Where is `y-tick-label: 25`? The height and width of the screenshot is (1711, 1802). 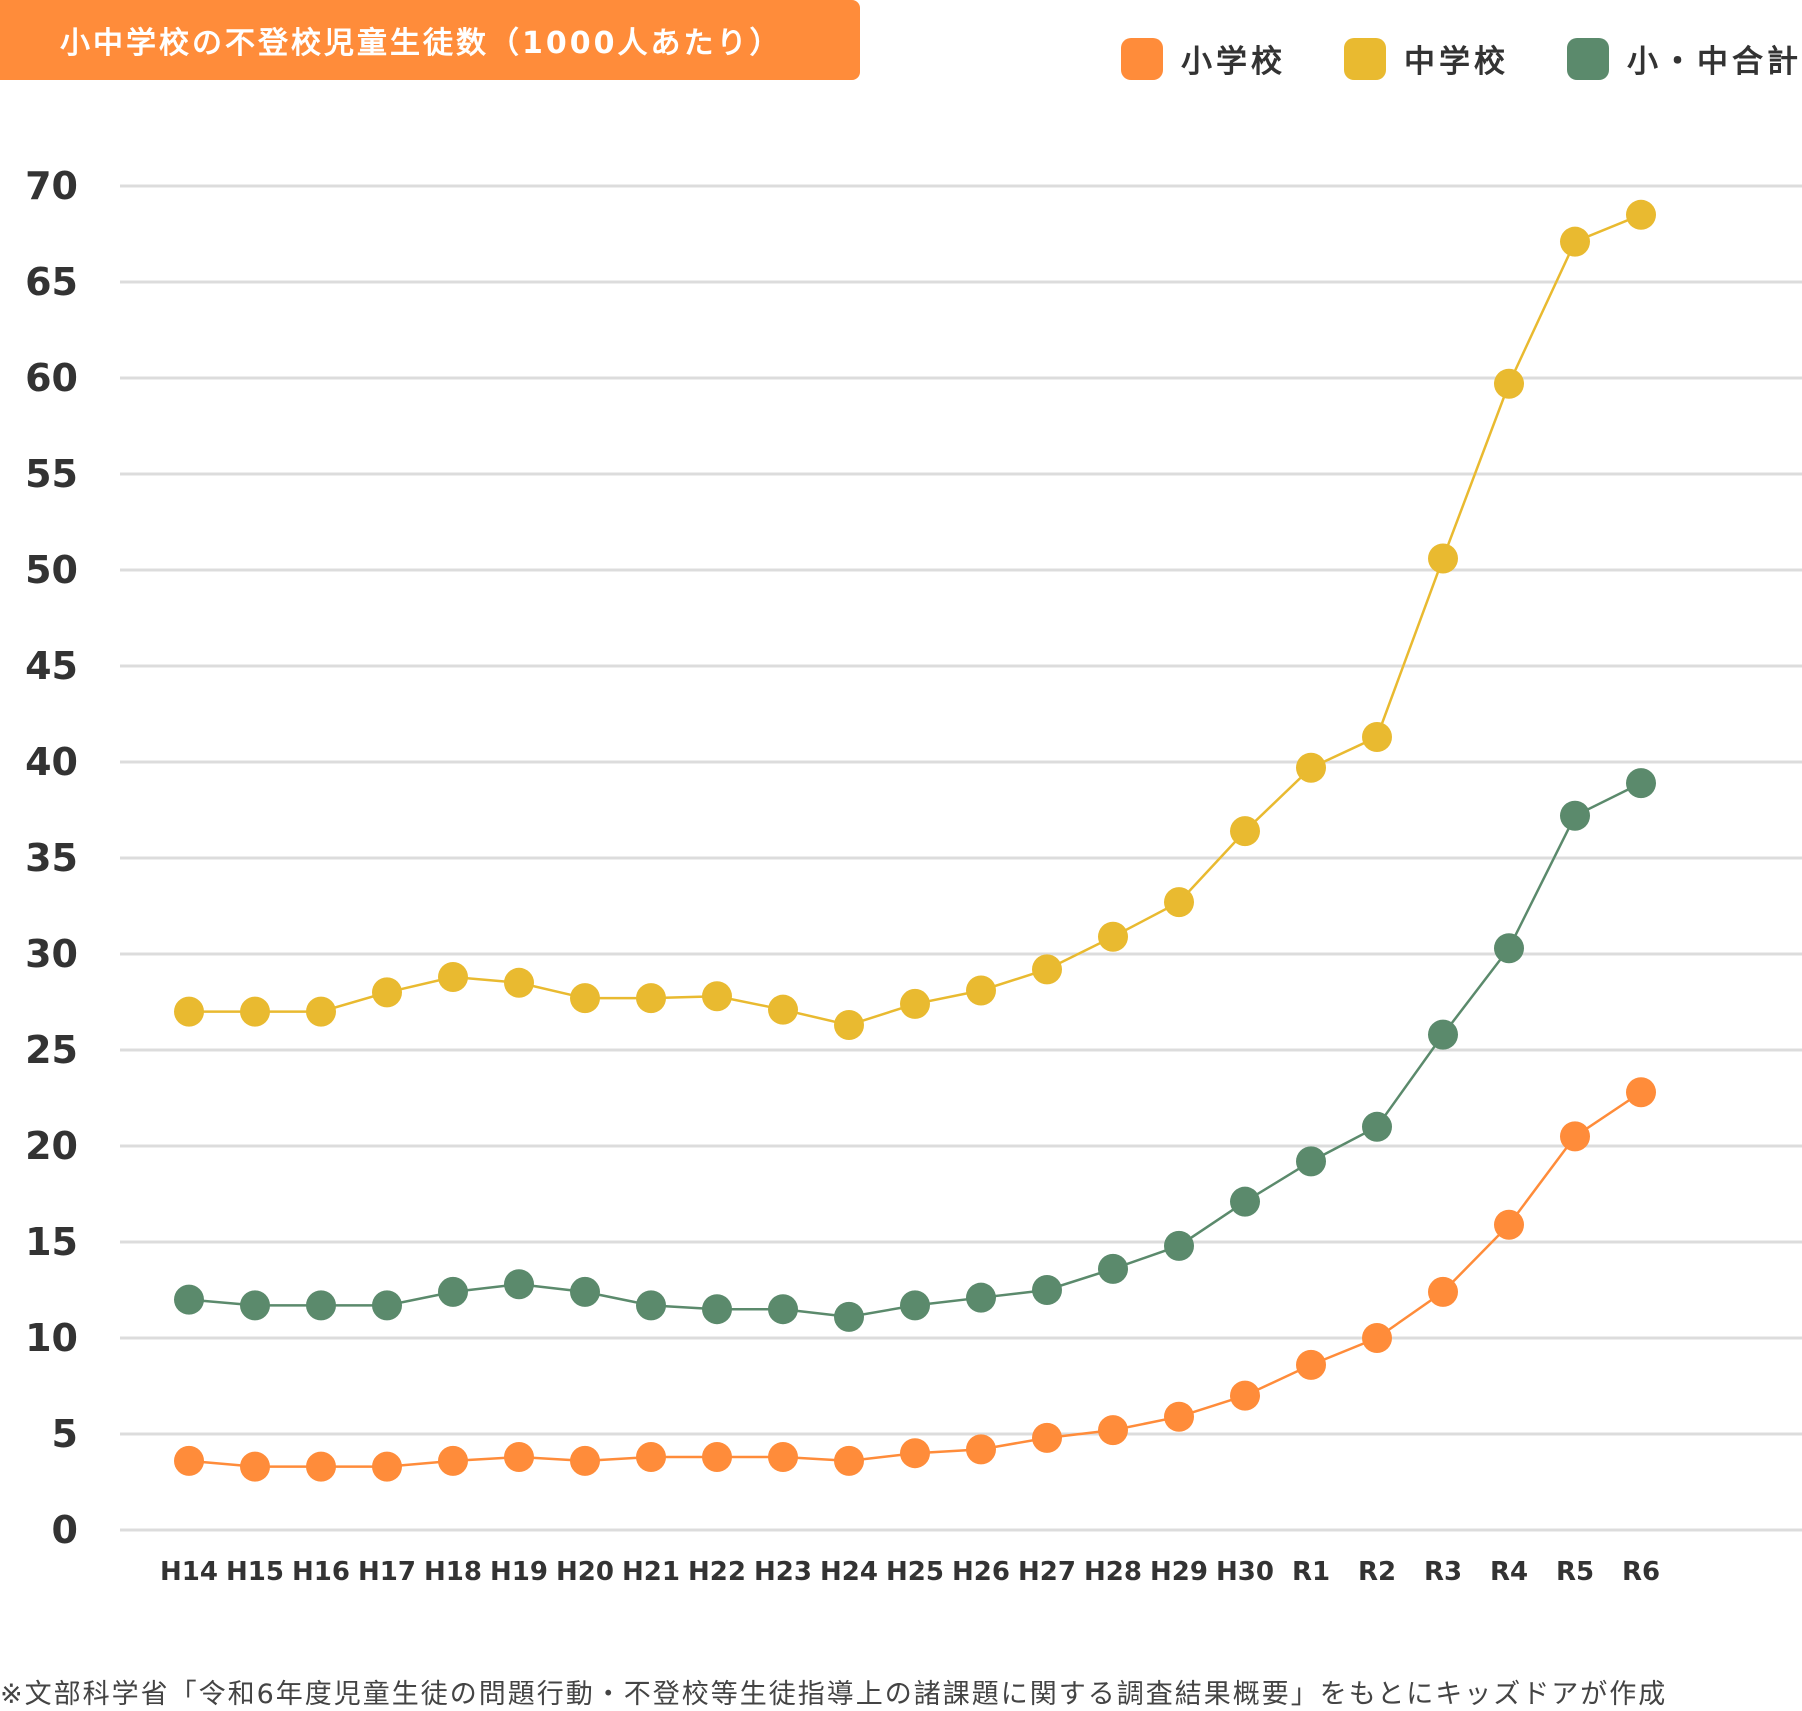 y-tick-label: 25 is located at coordinates (51, 1050).